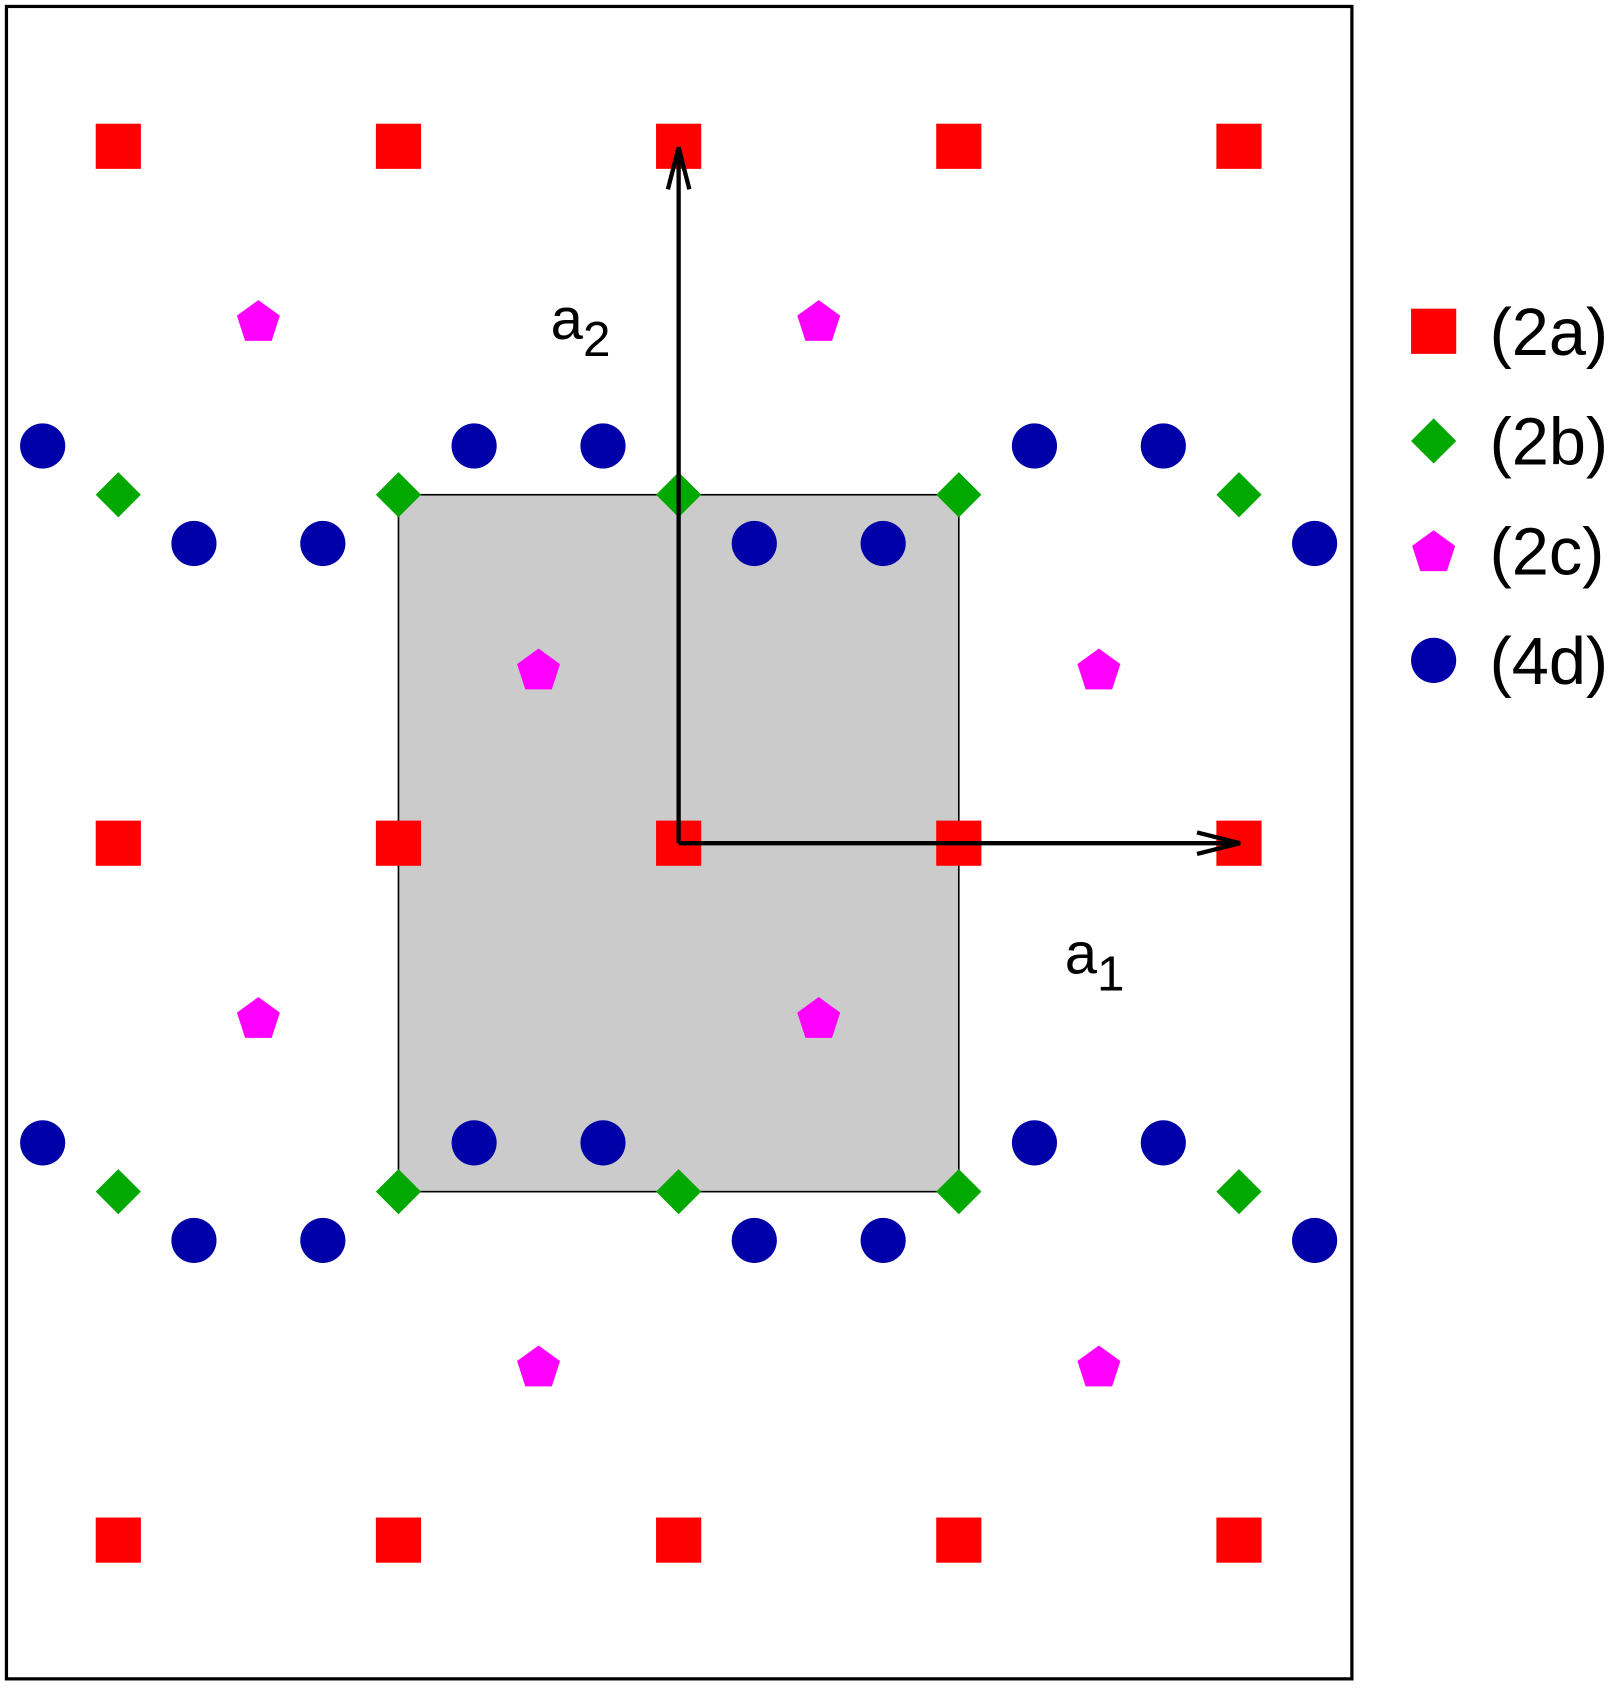 This screenshot has height=1695, width=1624. Describe the element at coordinates (1434, 331) in the screenshot. I see `legend-marker-2a` at that location.